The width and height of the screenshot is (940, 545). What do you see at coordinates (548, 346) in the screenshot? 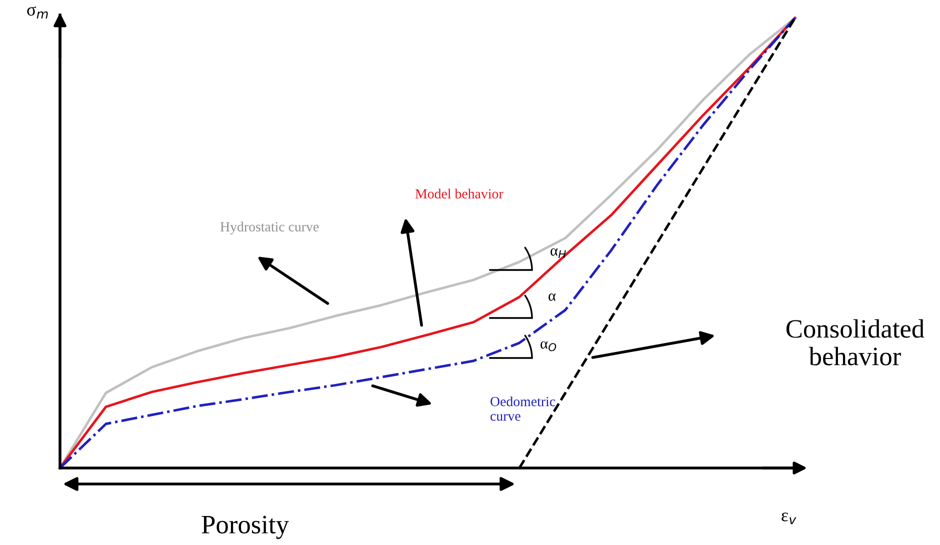
I see `annotation: α$_{O}$` at bounding box center [548, 346].